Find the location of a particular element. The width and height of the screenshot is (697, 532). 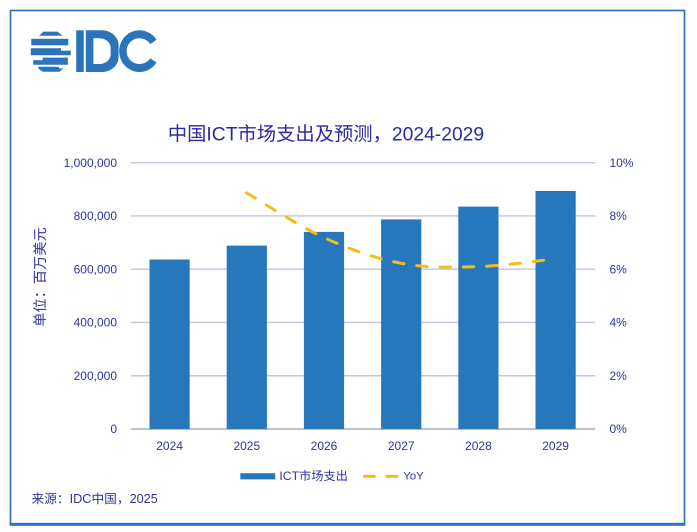

svg-text: 0 is located at coordinates (113, 429).